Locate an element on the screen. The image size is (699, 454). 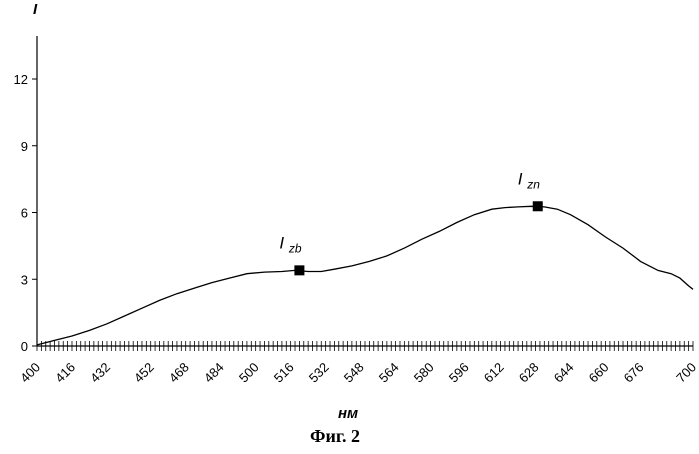
marker-zb is located at coordinates (299, 270).